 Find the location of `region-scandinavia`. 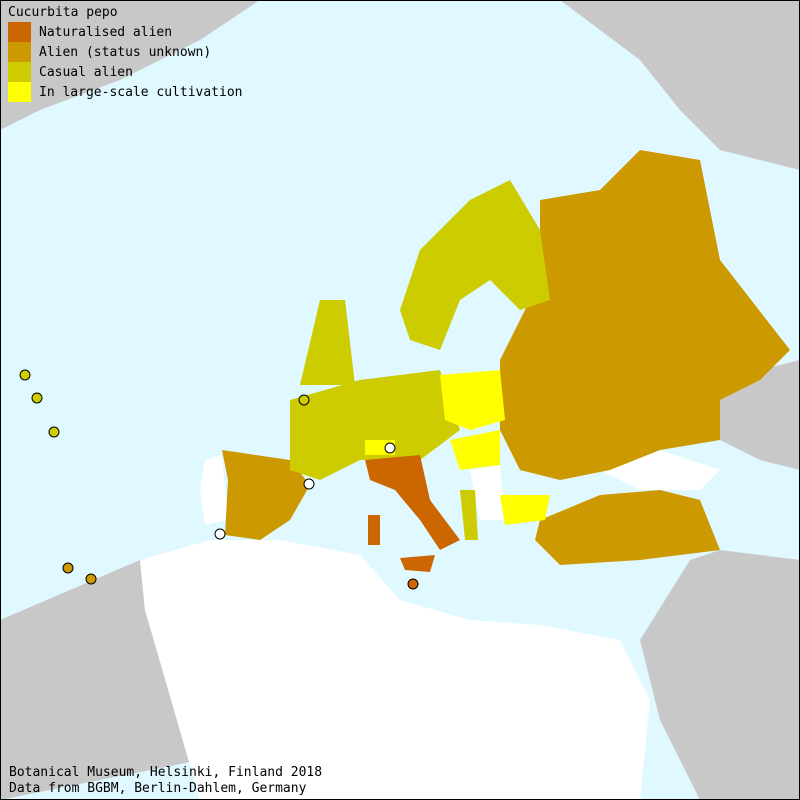

region-scandinavia is located at coordinates (475, 265).